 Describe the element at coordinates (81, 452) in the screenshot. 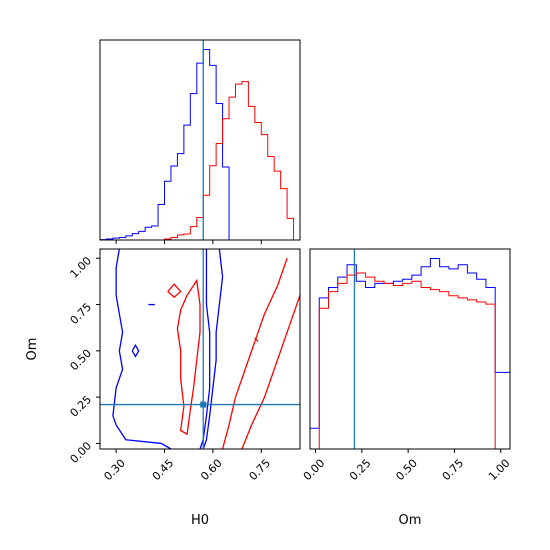

I see `y-tick-label: 0.00` at that location.